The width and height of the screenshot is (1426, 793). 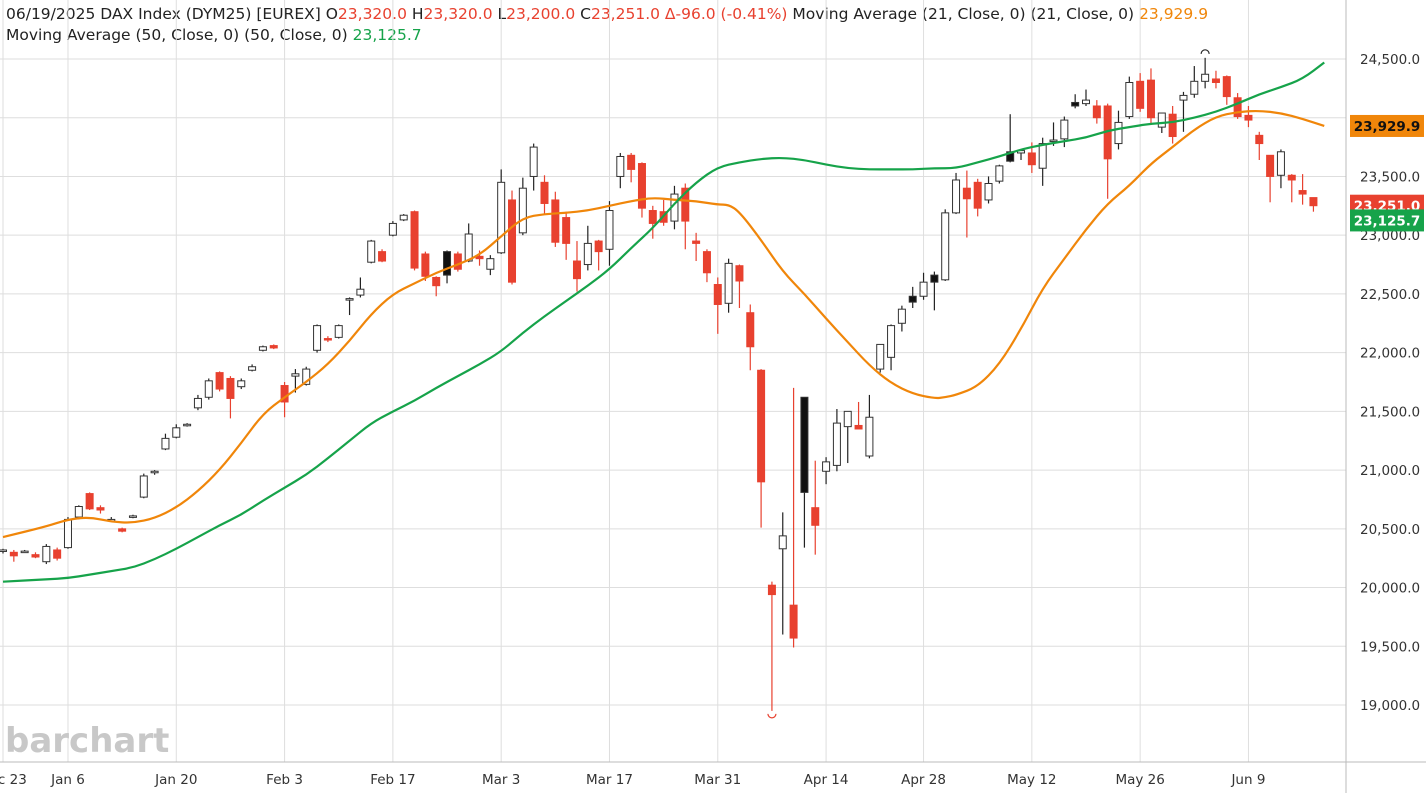 I want to click on header-high: 23,320.0, so click(x=458, y=14).